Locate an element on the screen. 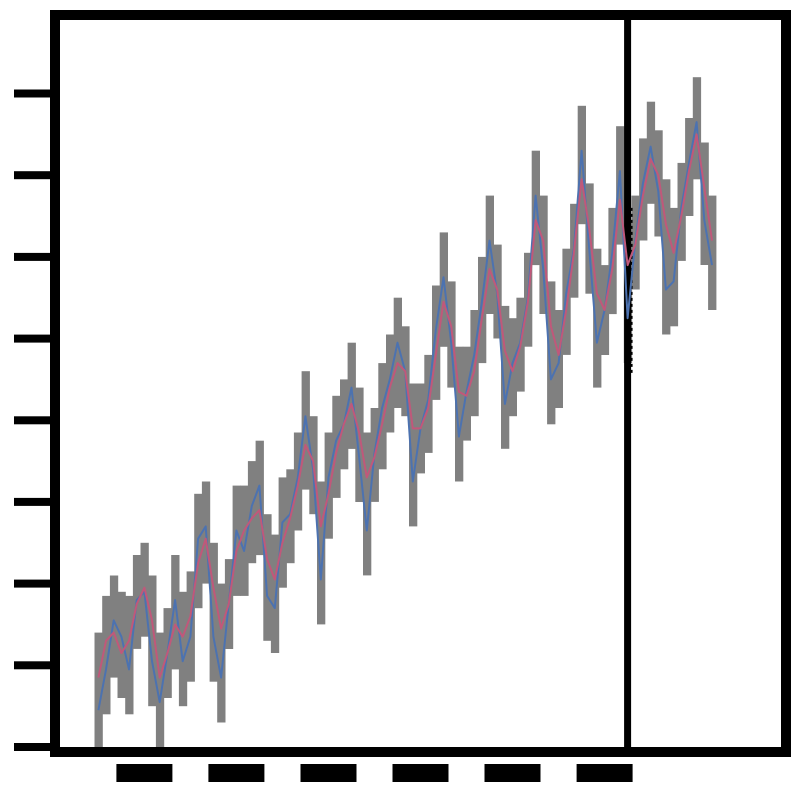 This screenshot has width=800, height=800. forecast-divider-group is located at coordinates (628, 383).